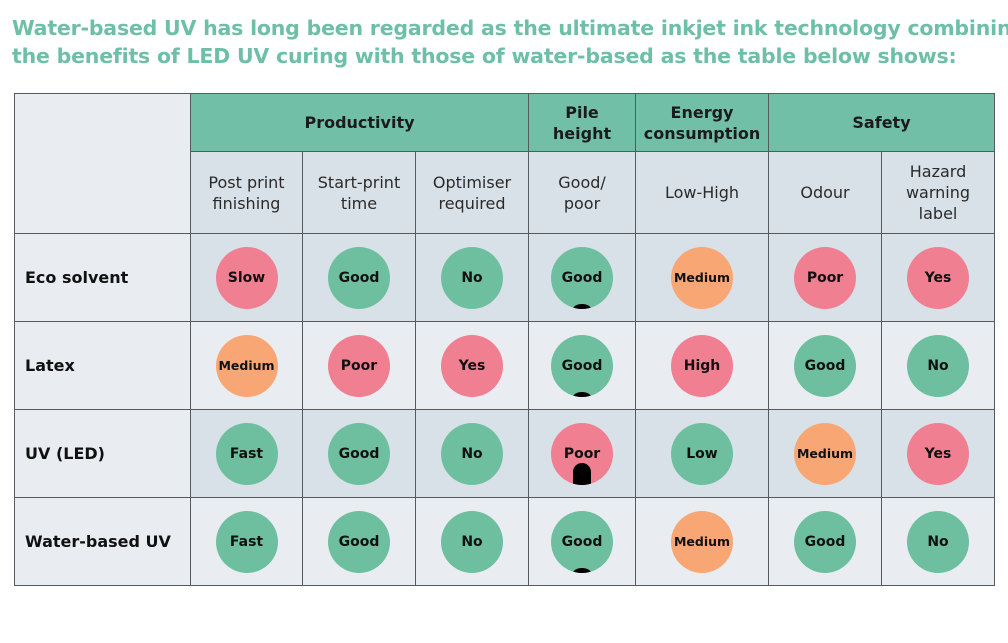  I want to click on cell-post-print-finishing: Medium, so click(246, 365).